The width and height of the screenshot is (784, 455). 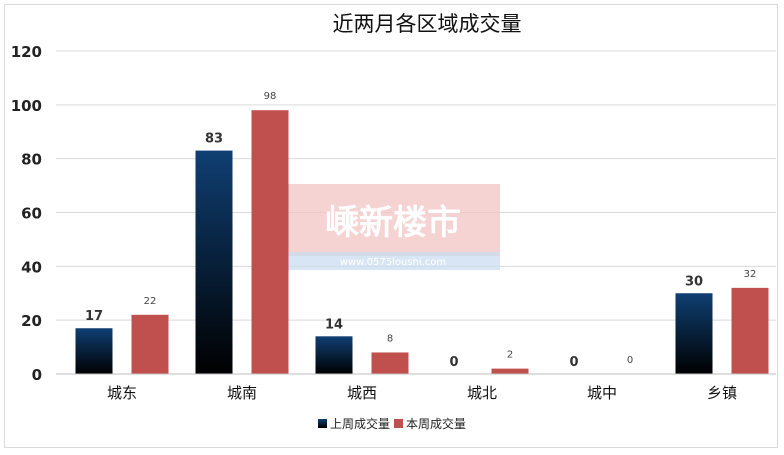 I want to click on x-tick-label: 城东, so click(x=122, y=393).